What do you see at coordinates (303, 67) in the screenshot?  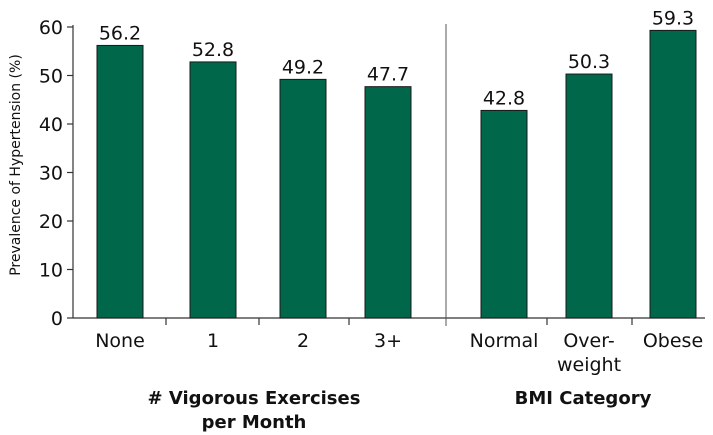 I see `data-label: 49.2` at bounding box center [303, 67].